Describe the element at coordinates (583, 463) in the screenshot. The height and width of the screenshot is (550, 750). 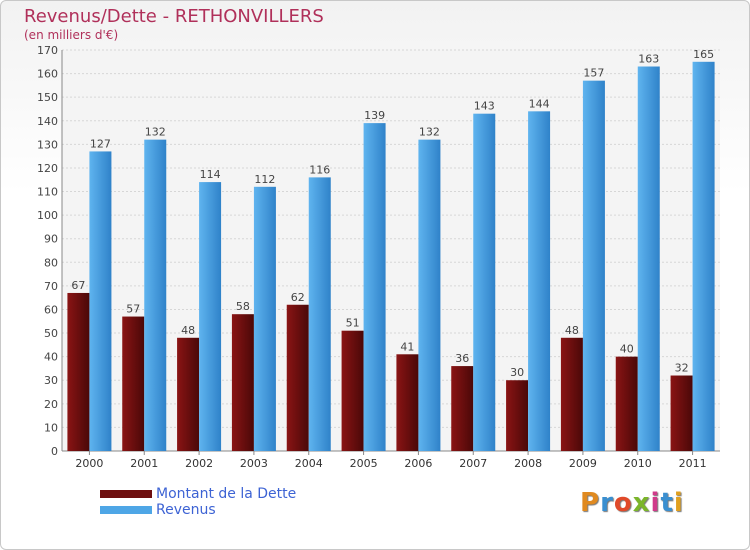
I see `x-tick-label: 2009` at that location.